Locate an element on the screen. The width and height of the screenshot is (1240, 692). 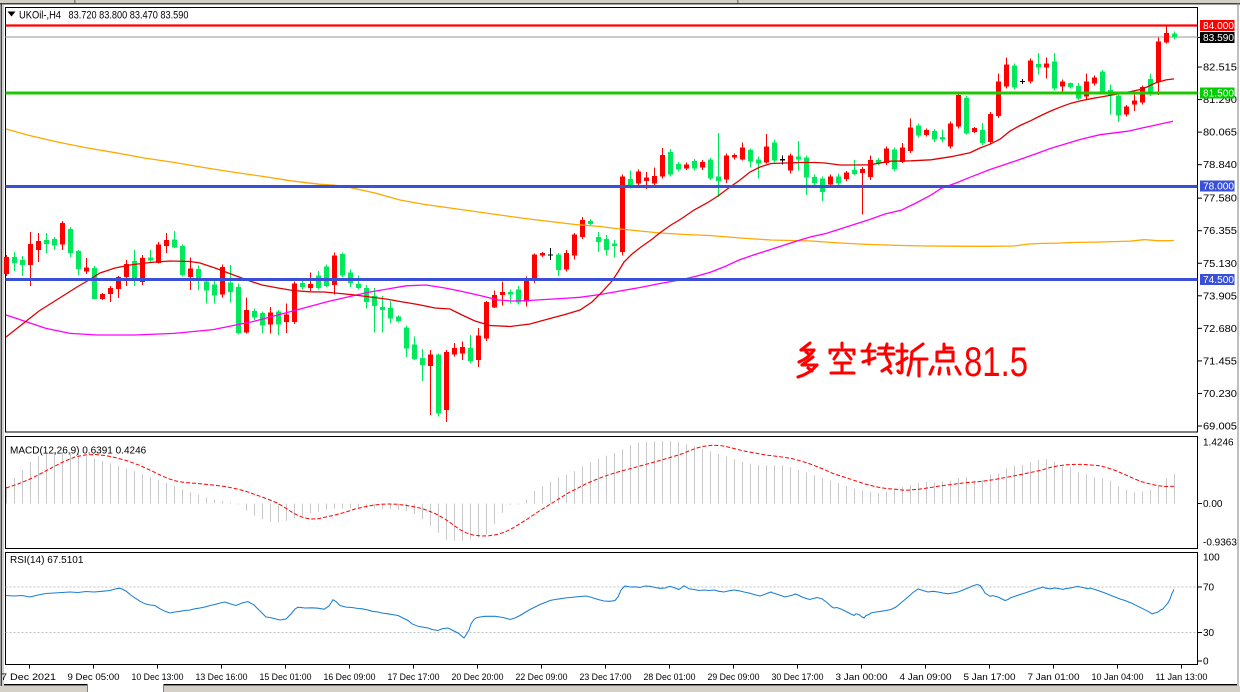
svg-text: 30 is located at coordinates (1209, 633).